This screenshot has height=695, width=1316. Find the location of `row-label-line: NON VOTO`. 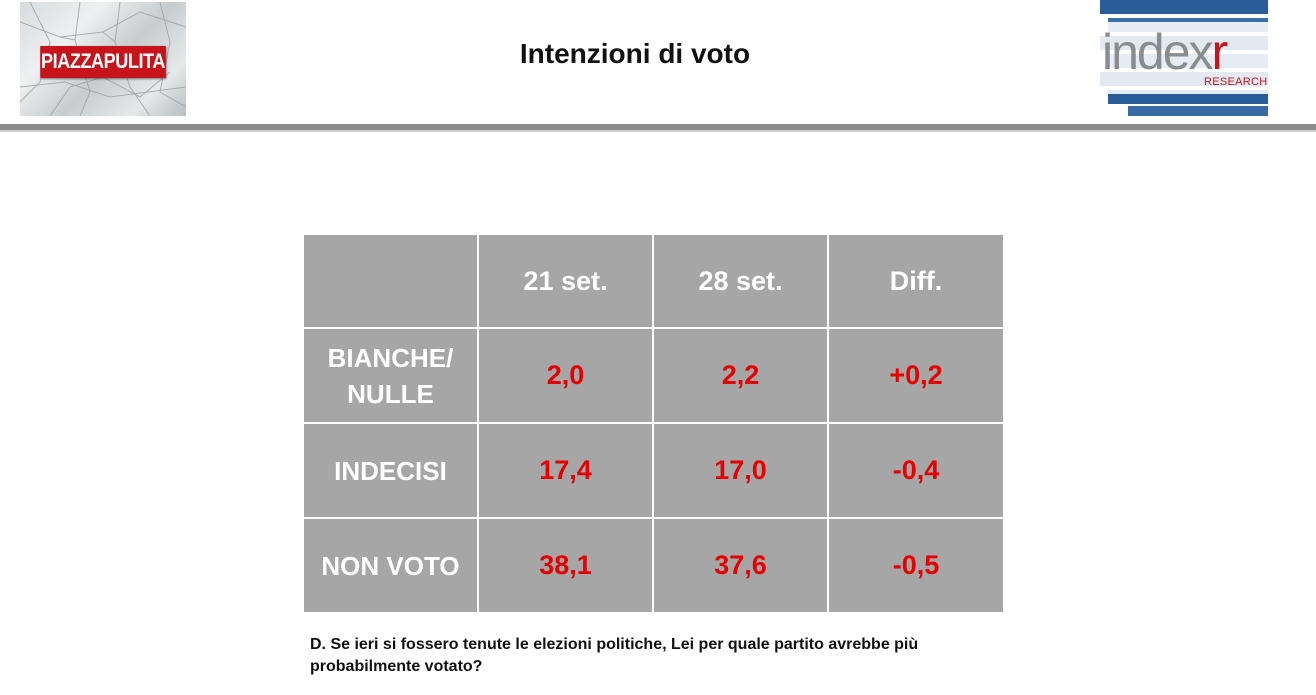

row-label-line: NON VOTO is located at coordinates (390, 565).